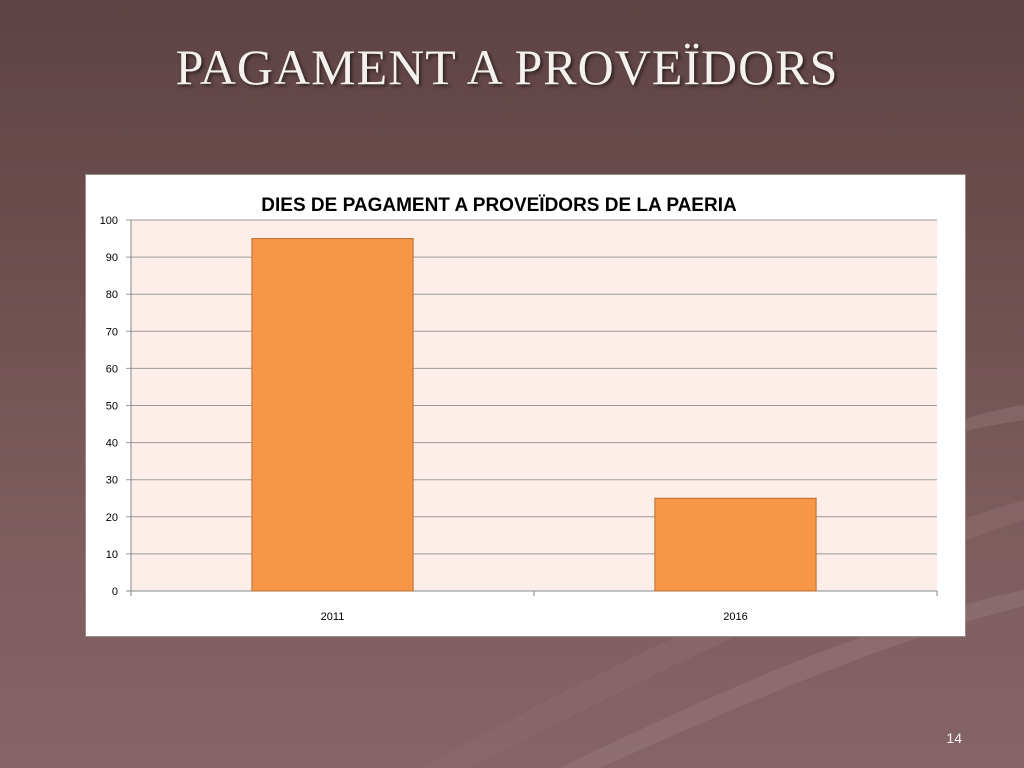 This screenshot has height=768, width=1024. What do you see at coordinates (112, 481) in the screenshot?
I see `y-tick-label: 30` at bounding box center [112, 481].